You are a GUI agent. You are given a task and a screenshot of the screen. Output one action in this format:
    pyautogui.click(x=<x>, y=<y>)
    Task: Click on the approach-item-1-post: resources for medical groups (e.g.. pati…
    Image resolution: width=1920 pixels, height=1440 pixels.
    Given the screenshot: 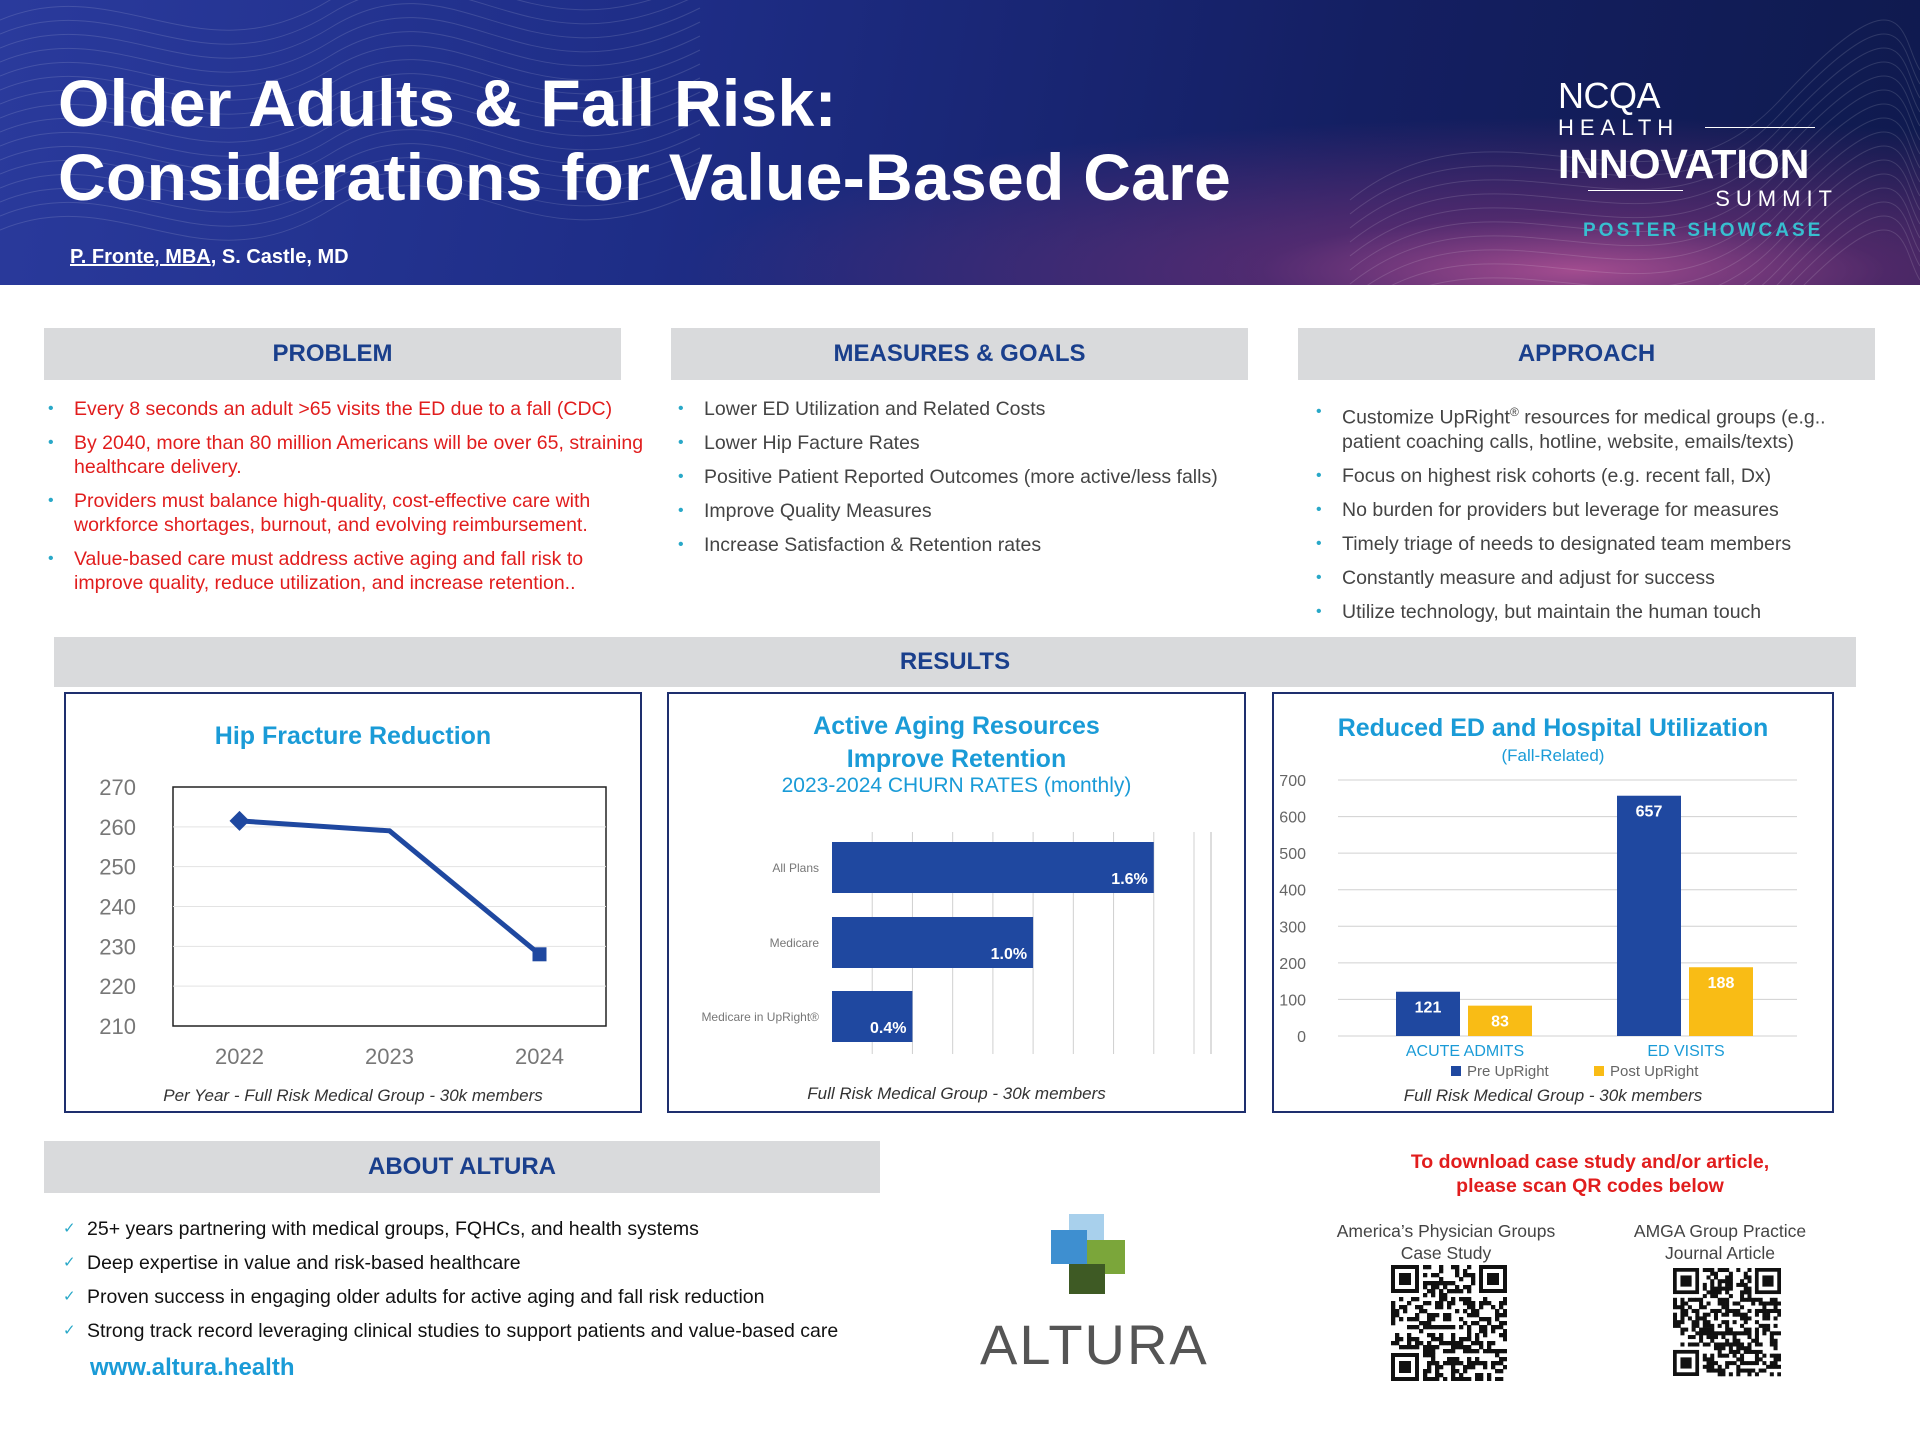 What is the action you would take?
    pyautogui.click(x=1584, y=429)
    